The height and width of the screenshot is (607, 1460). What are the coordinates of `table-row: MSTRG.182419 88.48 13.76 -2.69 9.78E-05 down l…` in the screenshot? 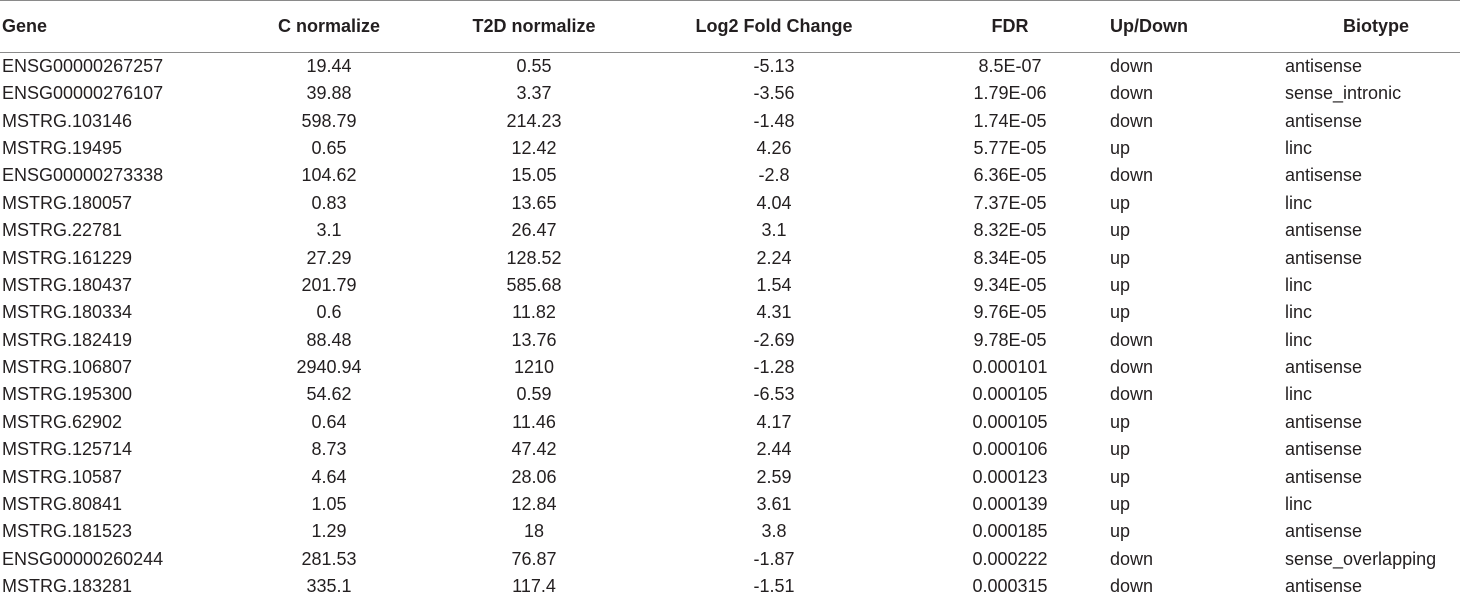 It's located at (730, 340).